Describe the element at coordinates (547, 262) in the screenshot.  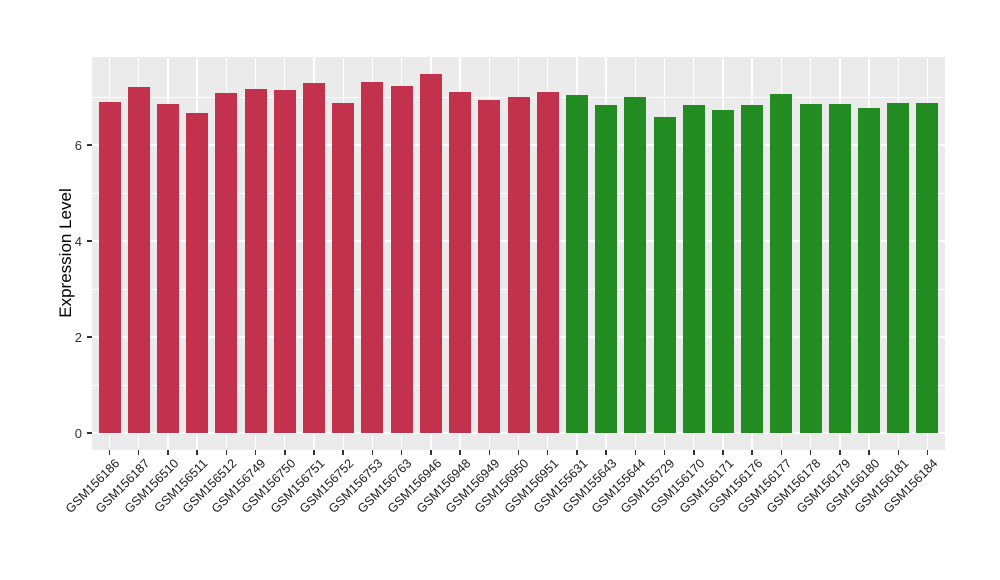
I see `bar-GSM156951` at that location.